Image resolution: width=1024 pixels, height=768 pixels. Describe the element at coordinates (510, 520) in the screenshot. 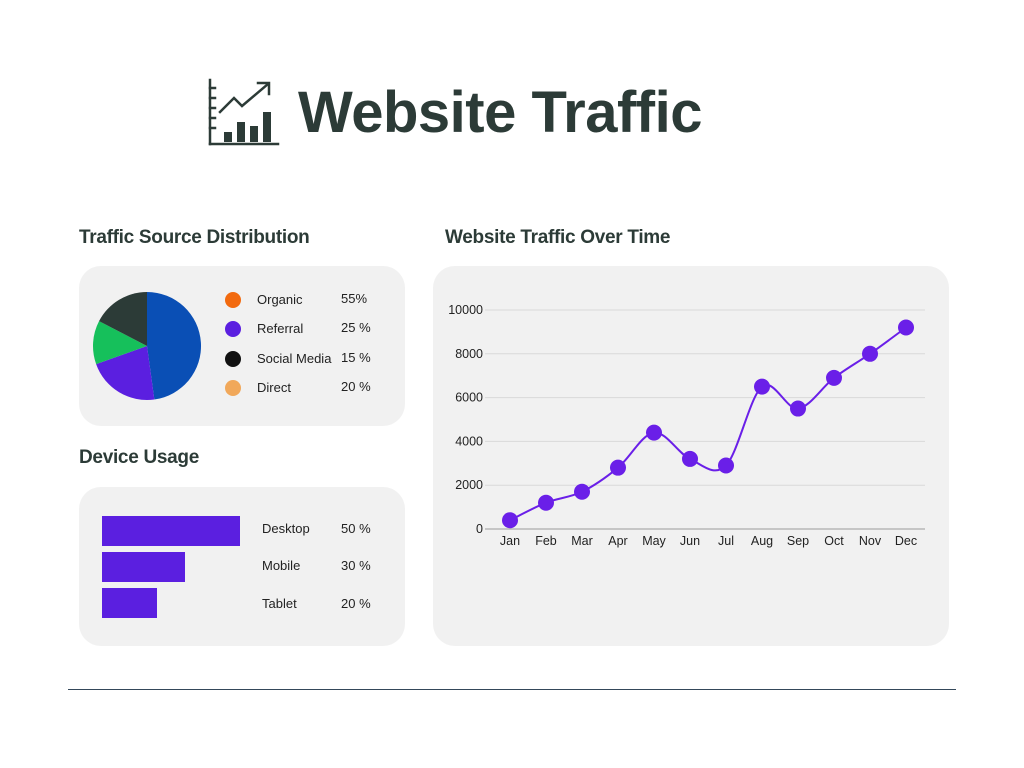

I see `data-point-jan` at that location.